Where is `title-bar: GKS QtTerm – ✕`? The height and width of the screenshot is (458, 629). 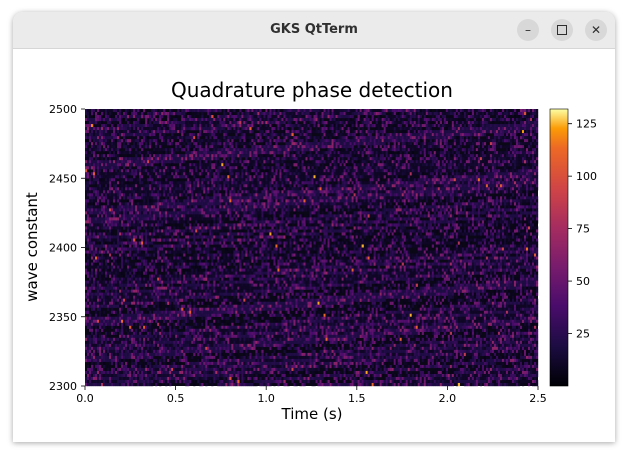 title-bar: GKS QtTerm – ✕ is located at coordinates (314, 30).